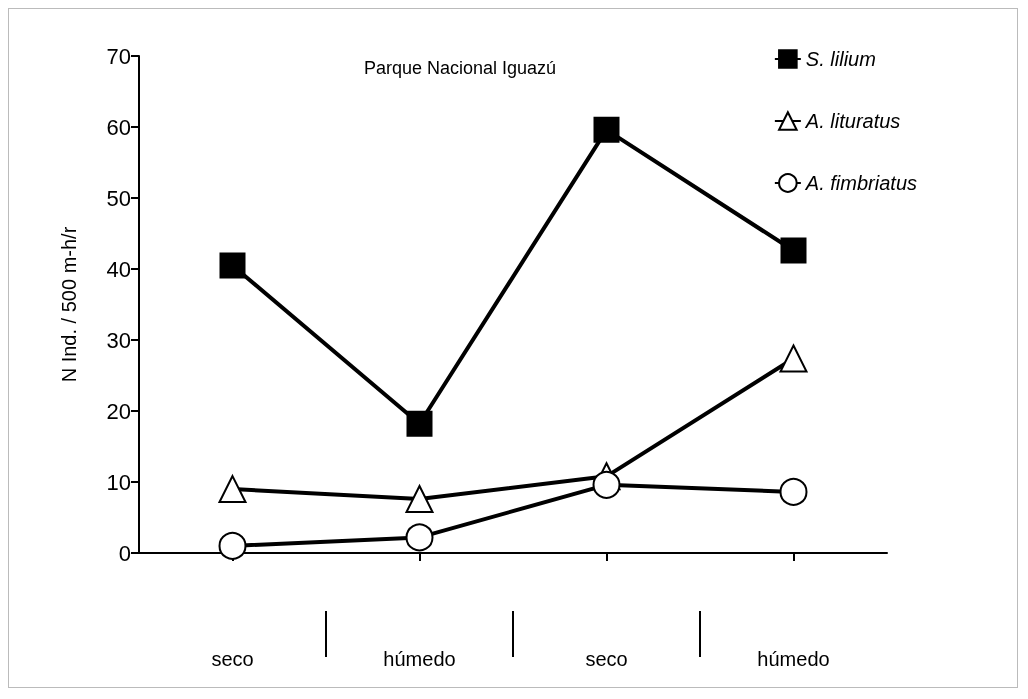 The image size is (1028, 699). I want to click on legend-label: A. fimbriatus, so click(861, 183).